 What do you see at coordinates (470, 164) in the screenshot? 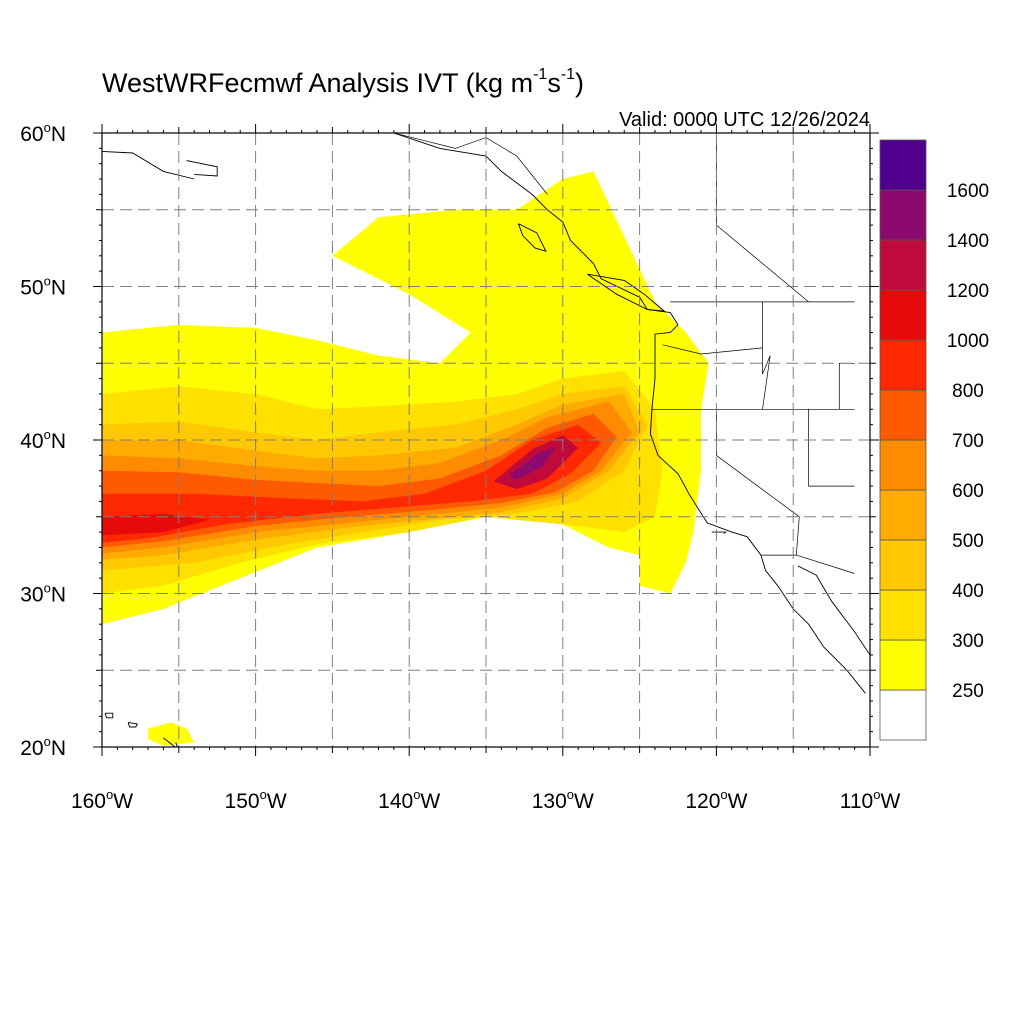
I see `alaska-border` at bounding box center [470, 164].